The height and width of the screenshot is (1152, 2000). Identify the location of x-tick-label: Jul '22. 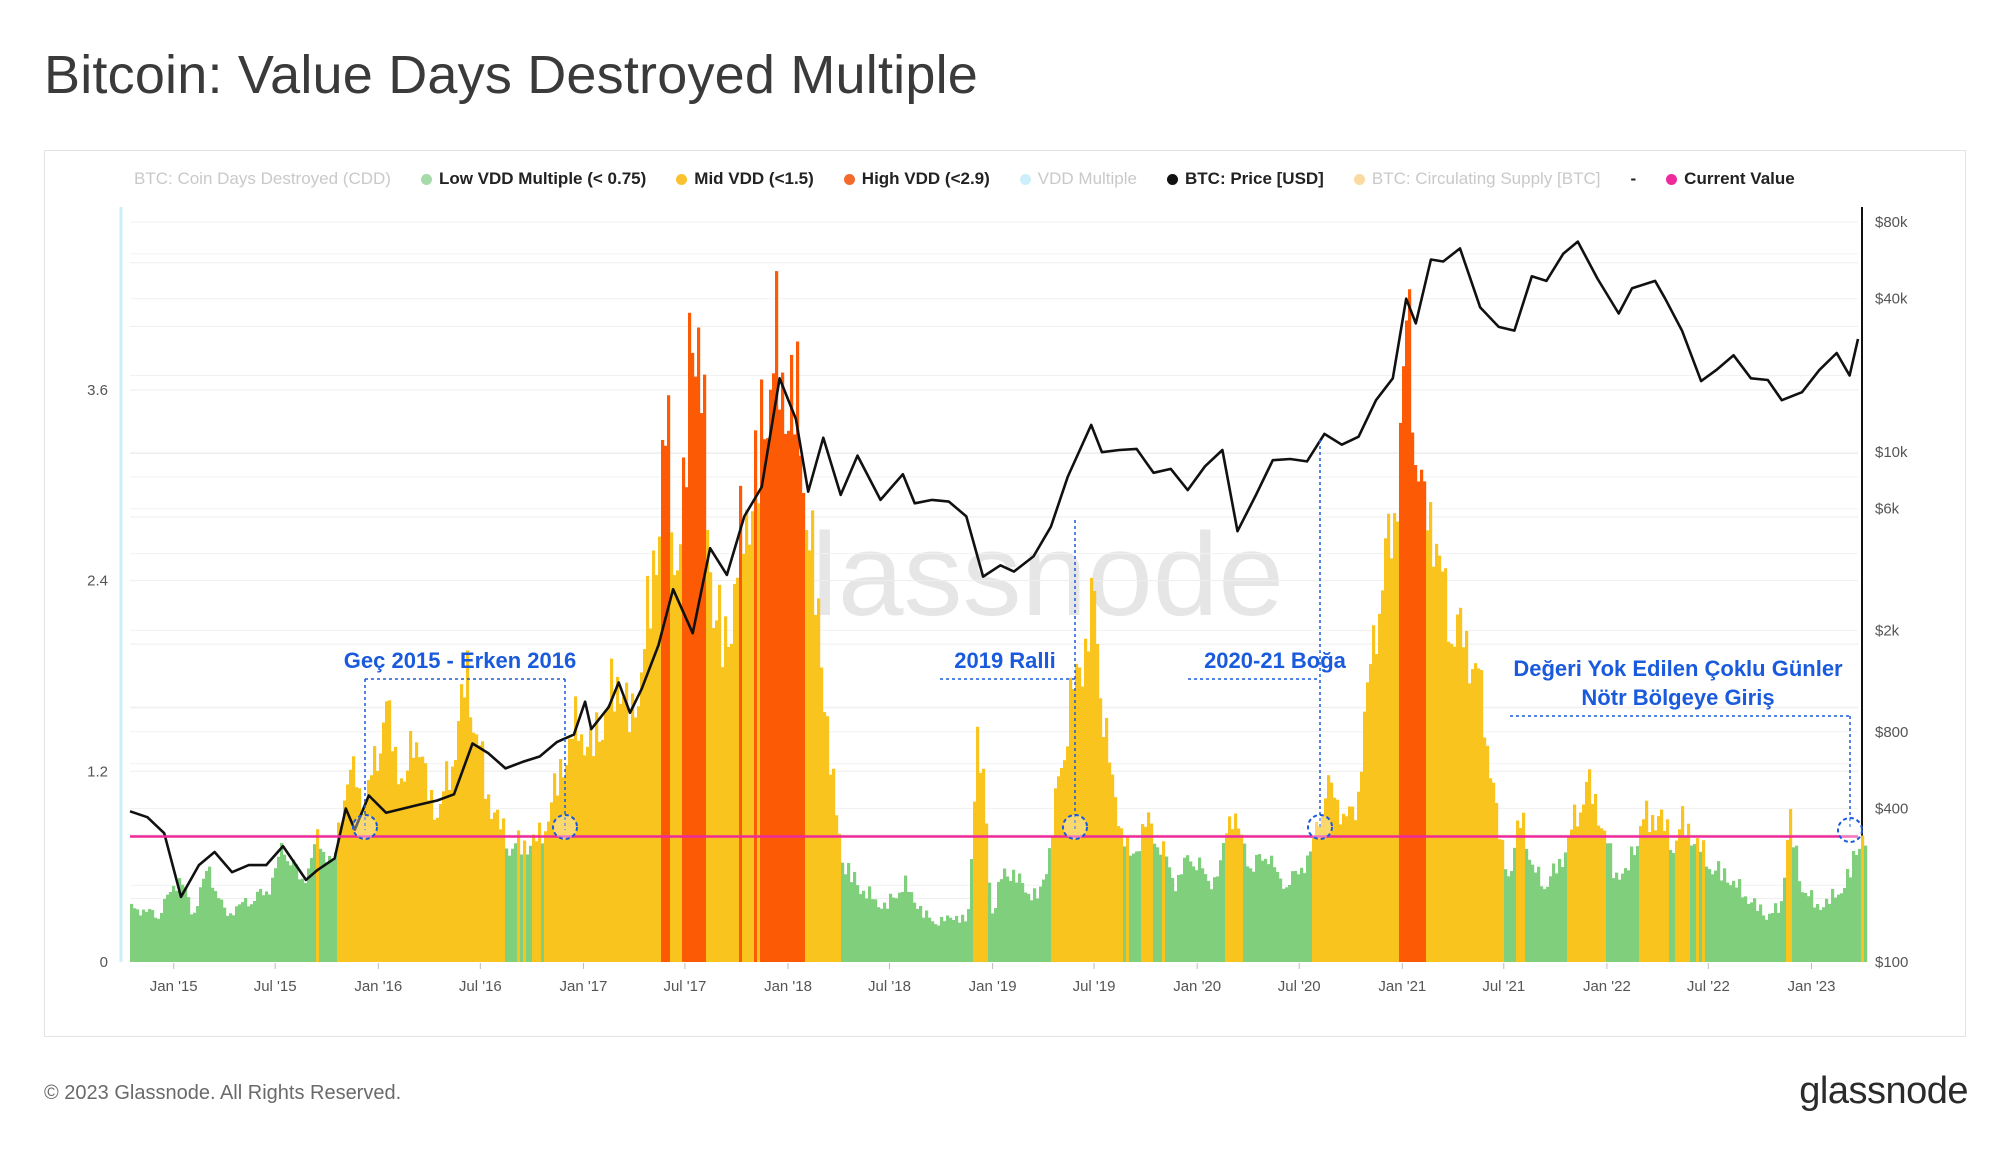
(1708, 986).